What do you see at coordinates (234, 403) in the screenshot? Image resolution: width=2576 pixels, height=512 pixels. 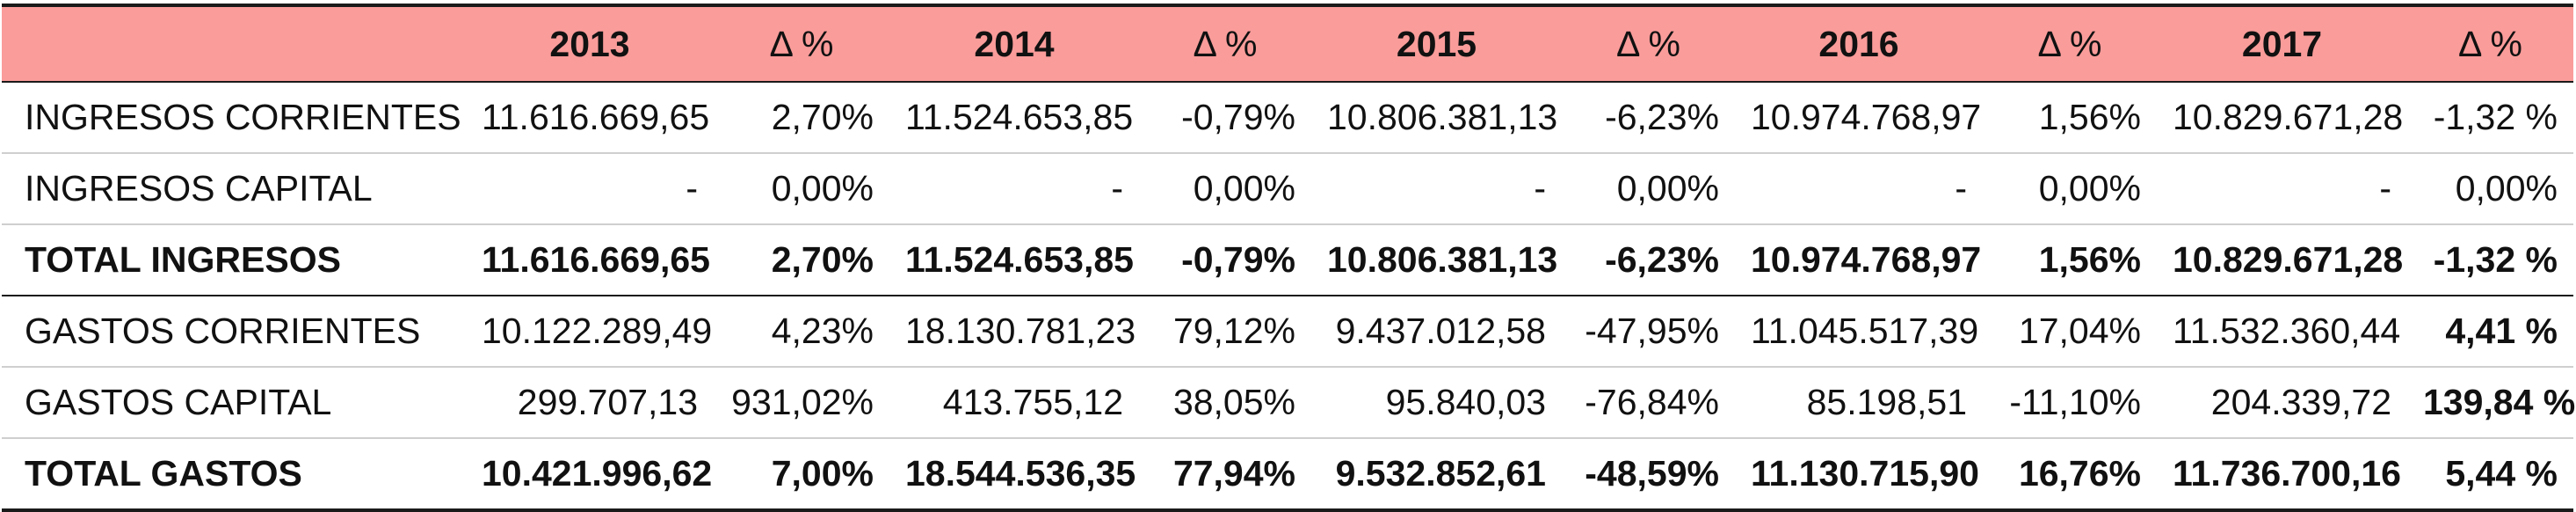 I see `row-label: GASTOS CAPITAL` at bounding box center [234, 403].